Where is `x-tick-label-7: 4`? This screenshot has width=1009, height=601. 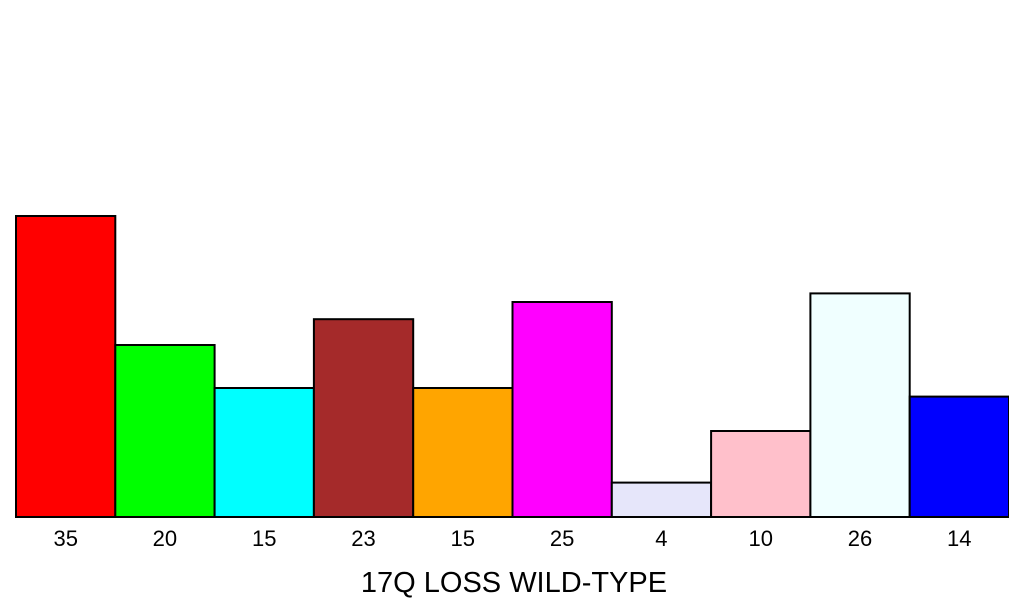
x-tick-label-7: 4 is located at coordinates (661, 538).